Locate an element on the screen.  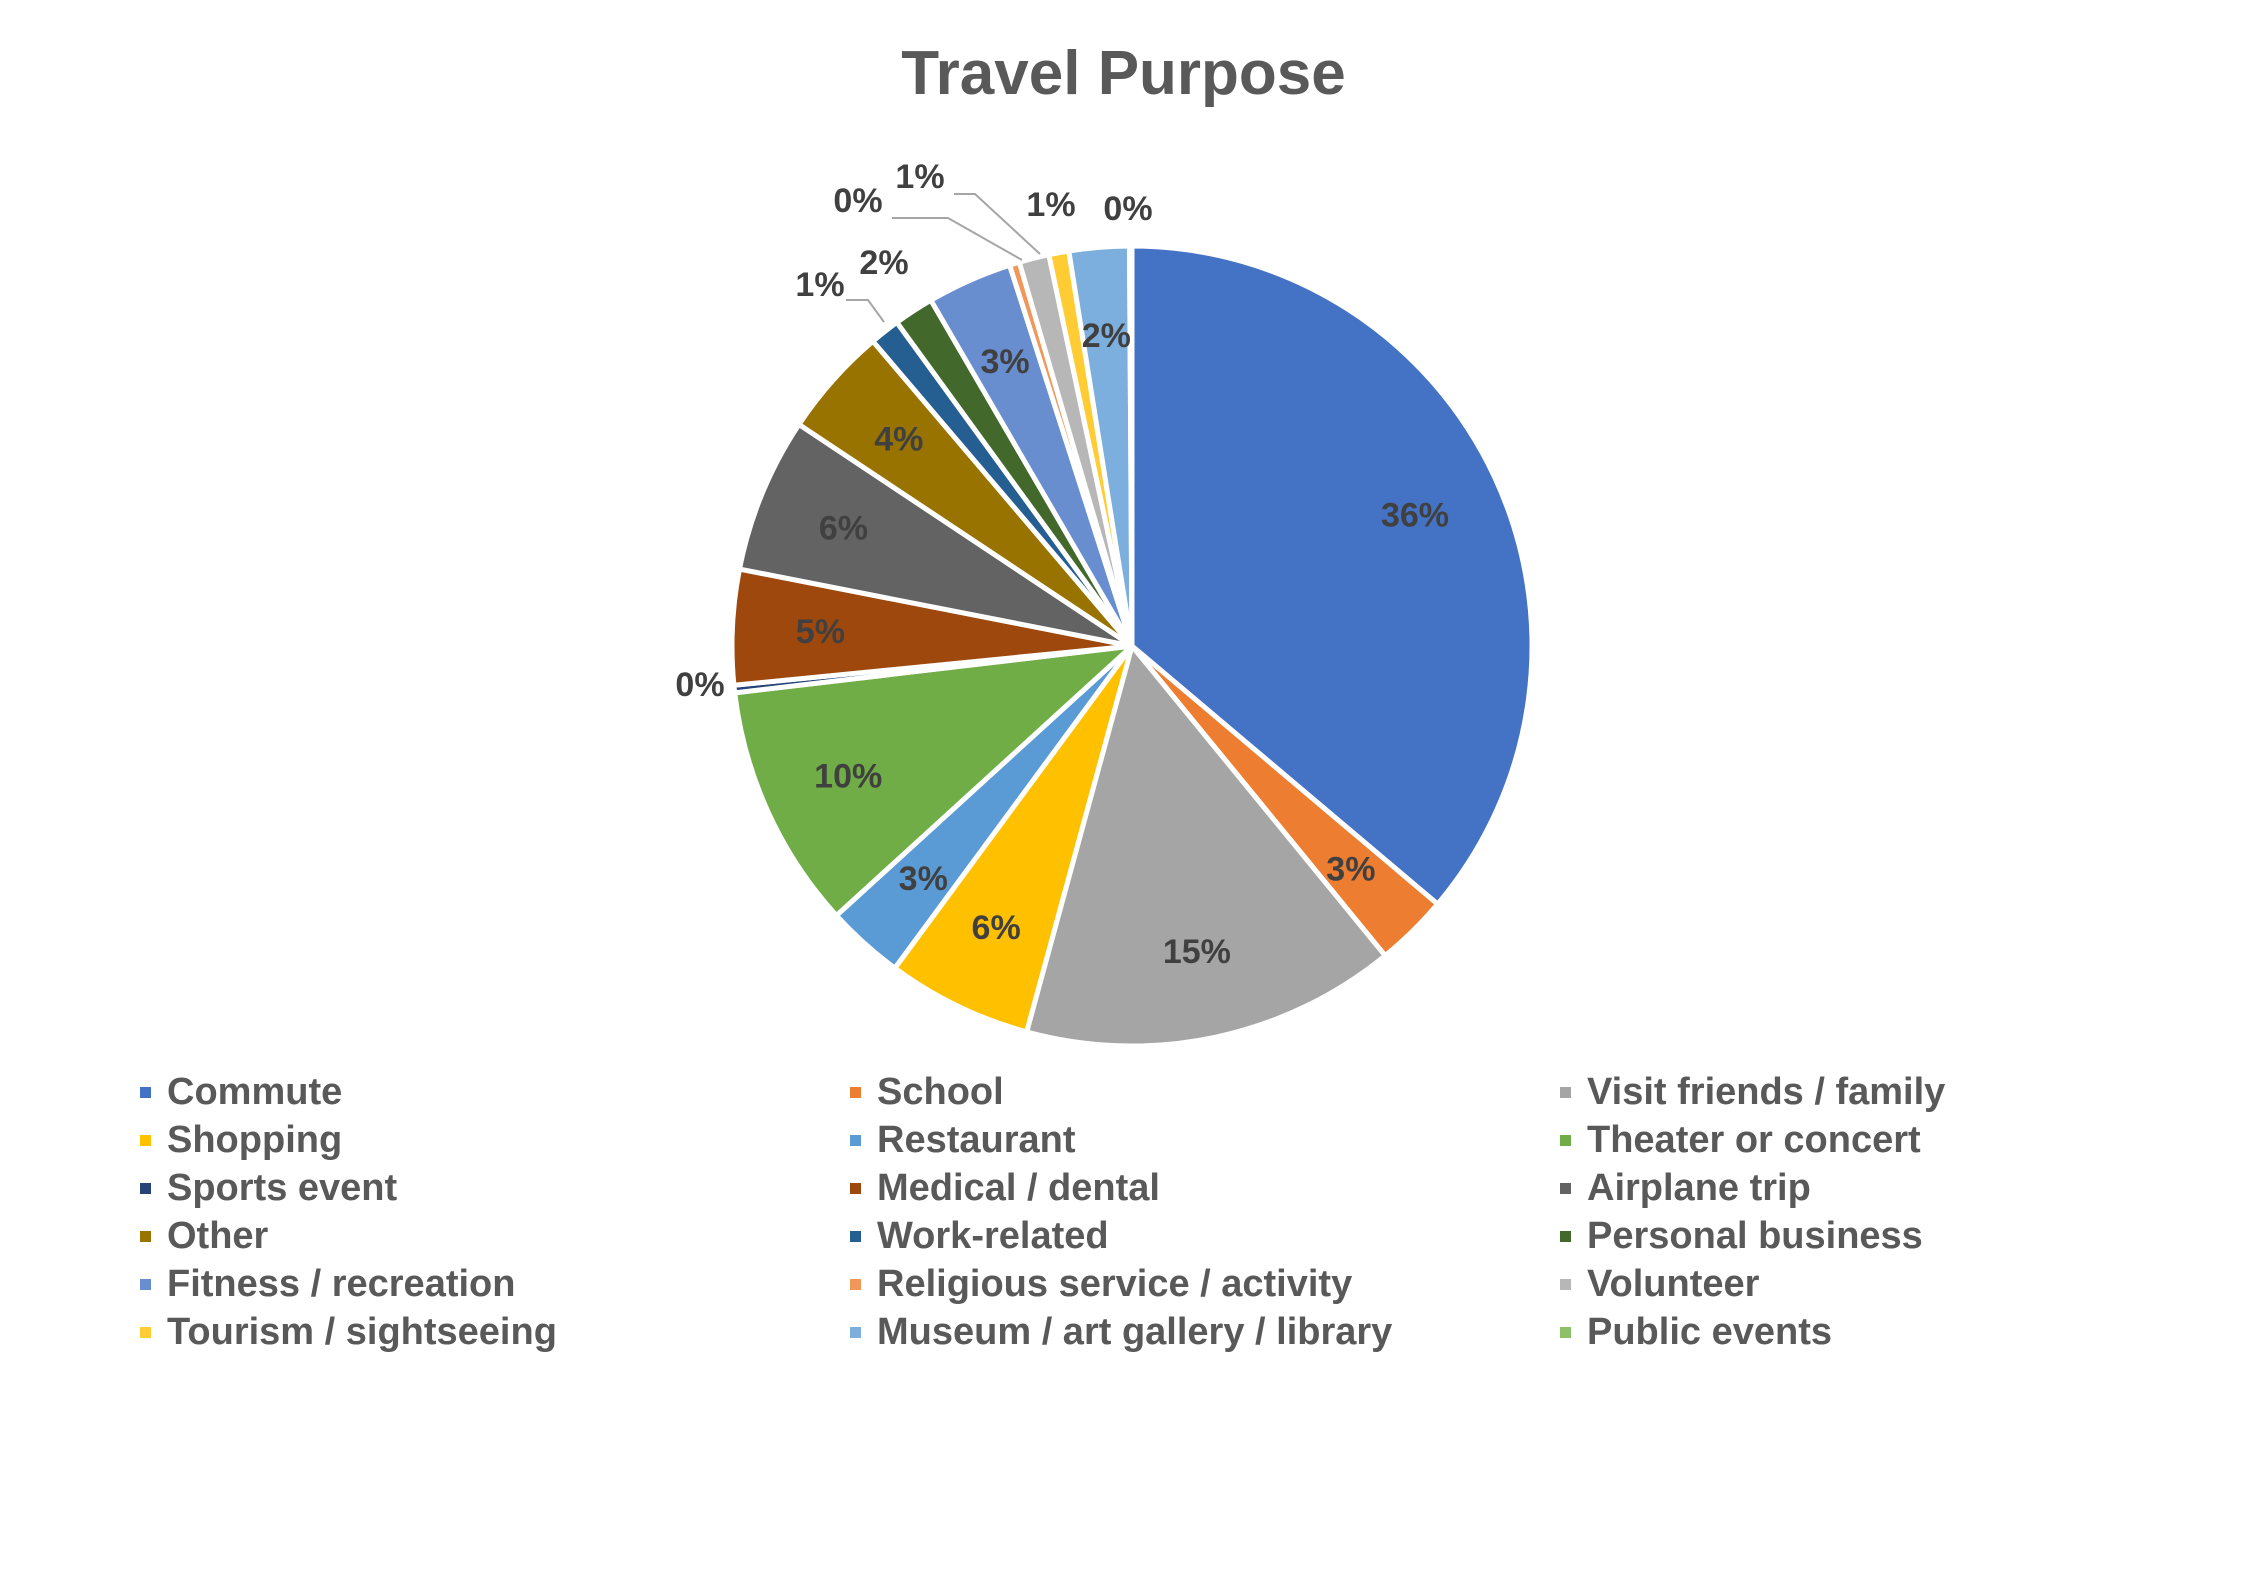
data-label: 36% is located at coordinates (1415, 516).